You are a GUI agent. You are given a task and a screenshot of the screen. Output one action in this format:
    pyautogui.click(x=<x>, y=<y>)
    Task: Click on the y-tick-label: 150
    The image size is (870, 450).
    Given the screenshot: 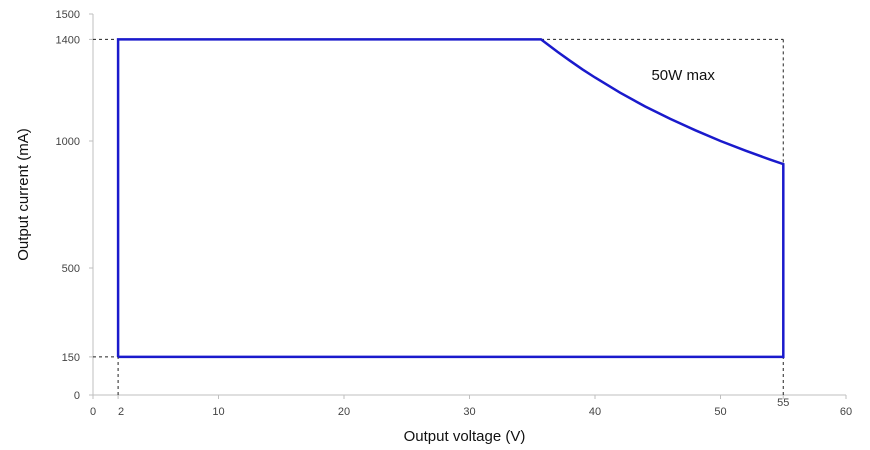 What is the action you would take?
    pyautogui.click(x=71, y=358)
    